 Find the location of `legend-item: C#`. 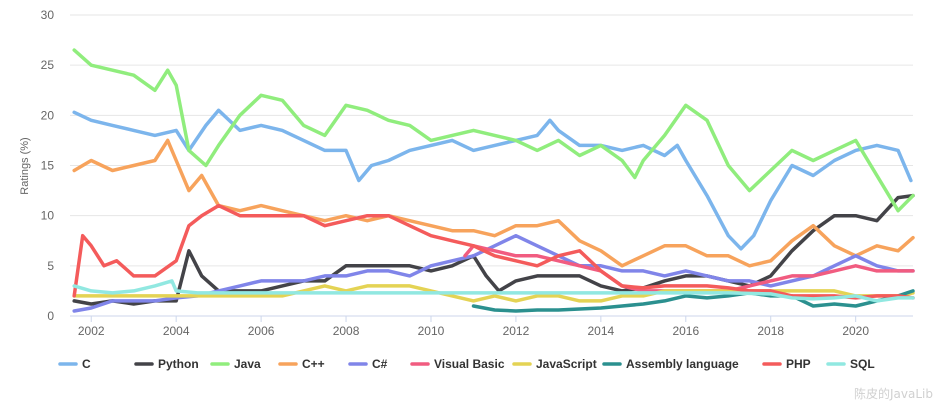

legend-item: C# is located at coordinates (368, 364).